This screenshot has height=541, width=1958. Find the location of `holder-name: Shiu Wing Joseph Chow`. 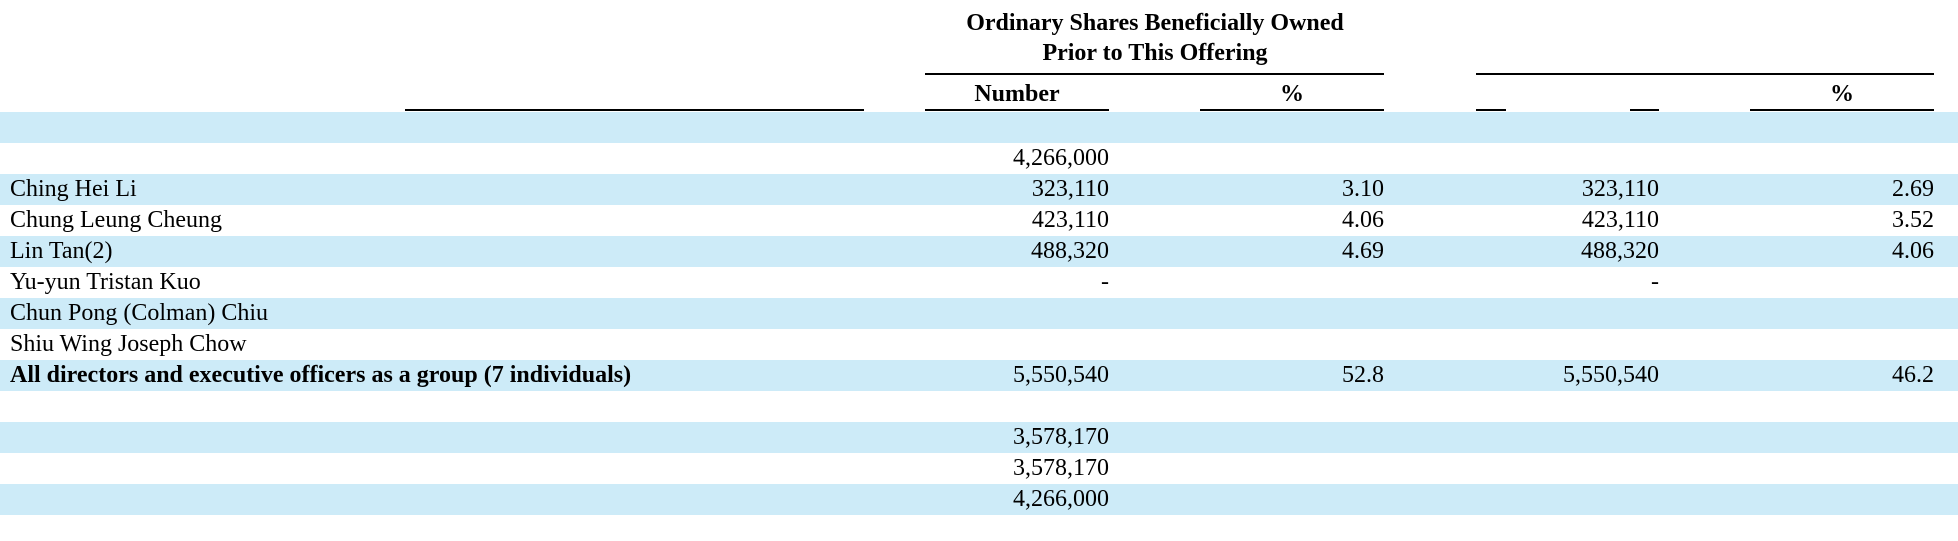

holder-name: Shiu Wing Joseph Chow is located at coordinates (128, 344).